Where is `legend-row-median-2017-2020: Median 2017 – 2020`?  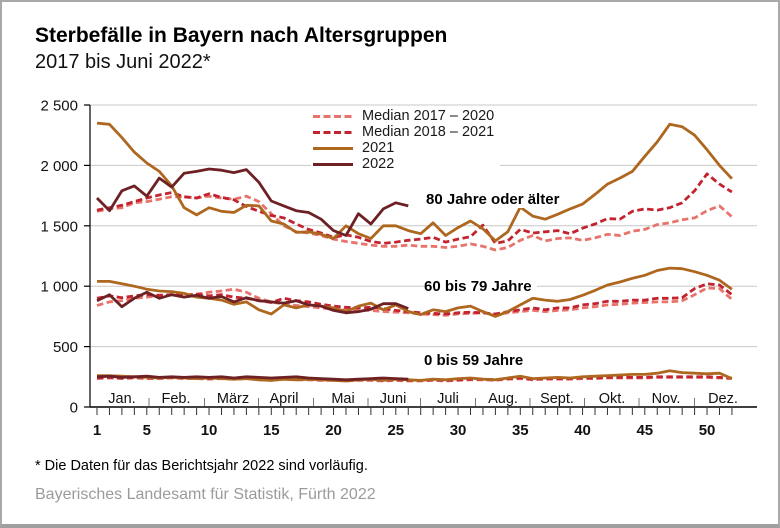 legend-row-median-2017-2020: Median 2017 – 2020 is located at coordinates (403, 116).